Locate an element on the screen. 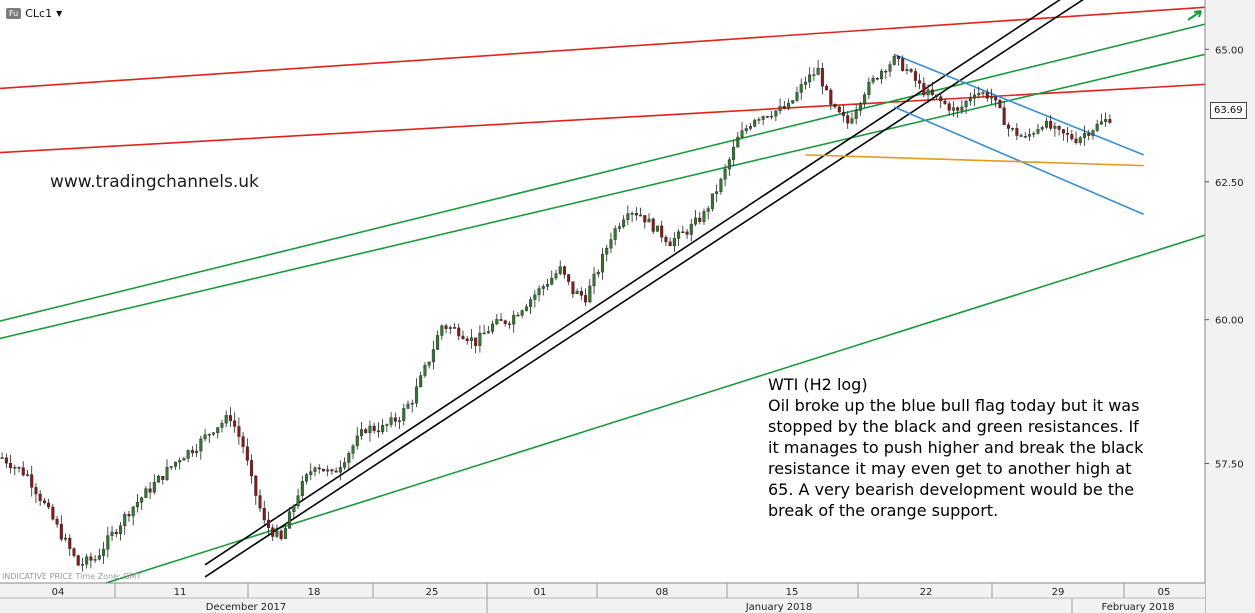 Image resolution: width=1255 pixels, height=613 pixels. symbol-label: CLc1 is located at coordinates (39, 13).